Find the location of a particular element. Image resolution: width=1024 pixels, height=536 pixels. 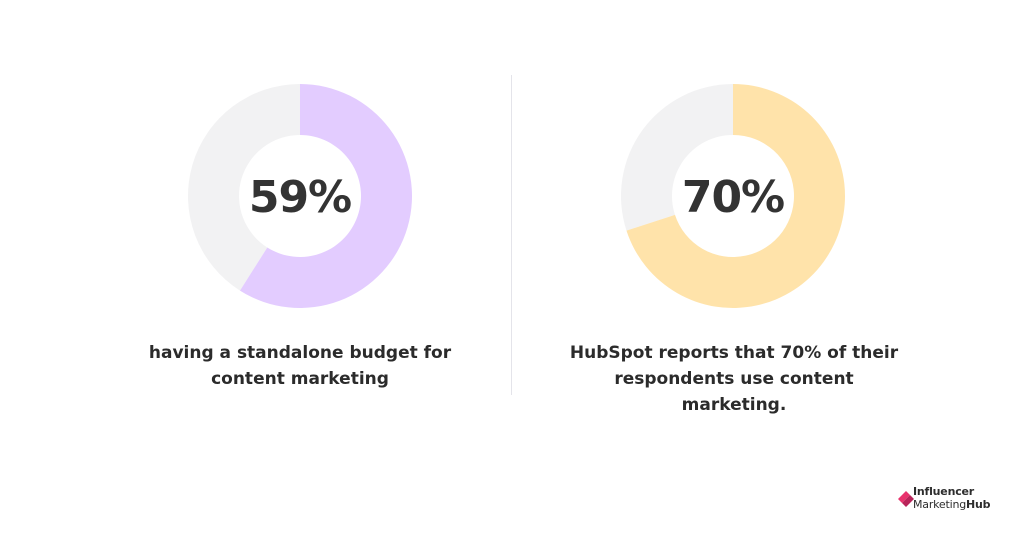

brand-line2-b: Hub is located at coordinates (978, 504).